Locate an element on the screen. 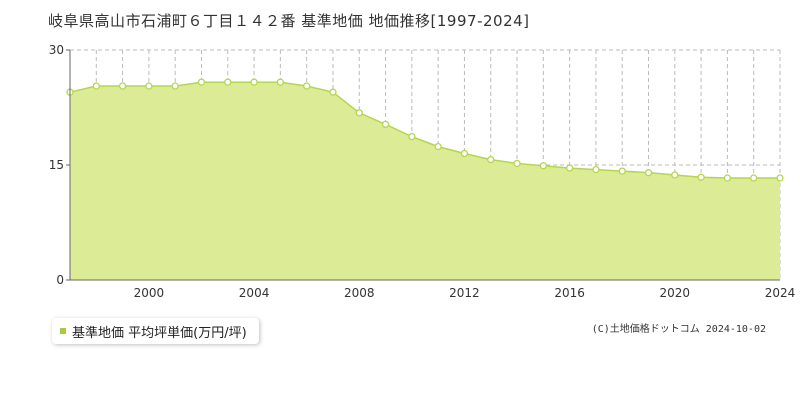  x-tick-label: 2016 is located at coordinates (569, 293).